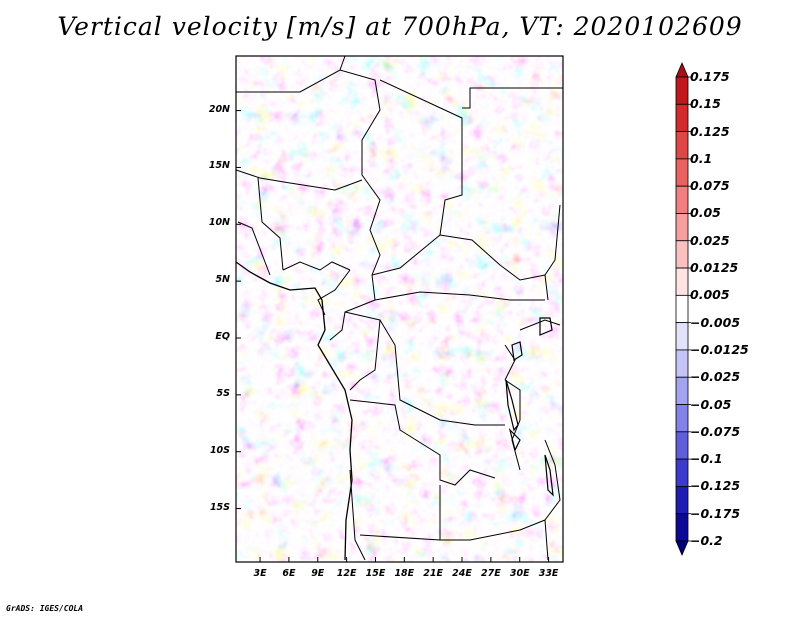 Image resolution: width=800 pixels, height=618 pixels. I want to click on colorbar-label: 0.005, so click(710, 295).